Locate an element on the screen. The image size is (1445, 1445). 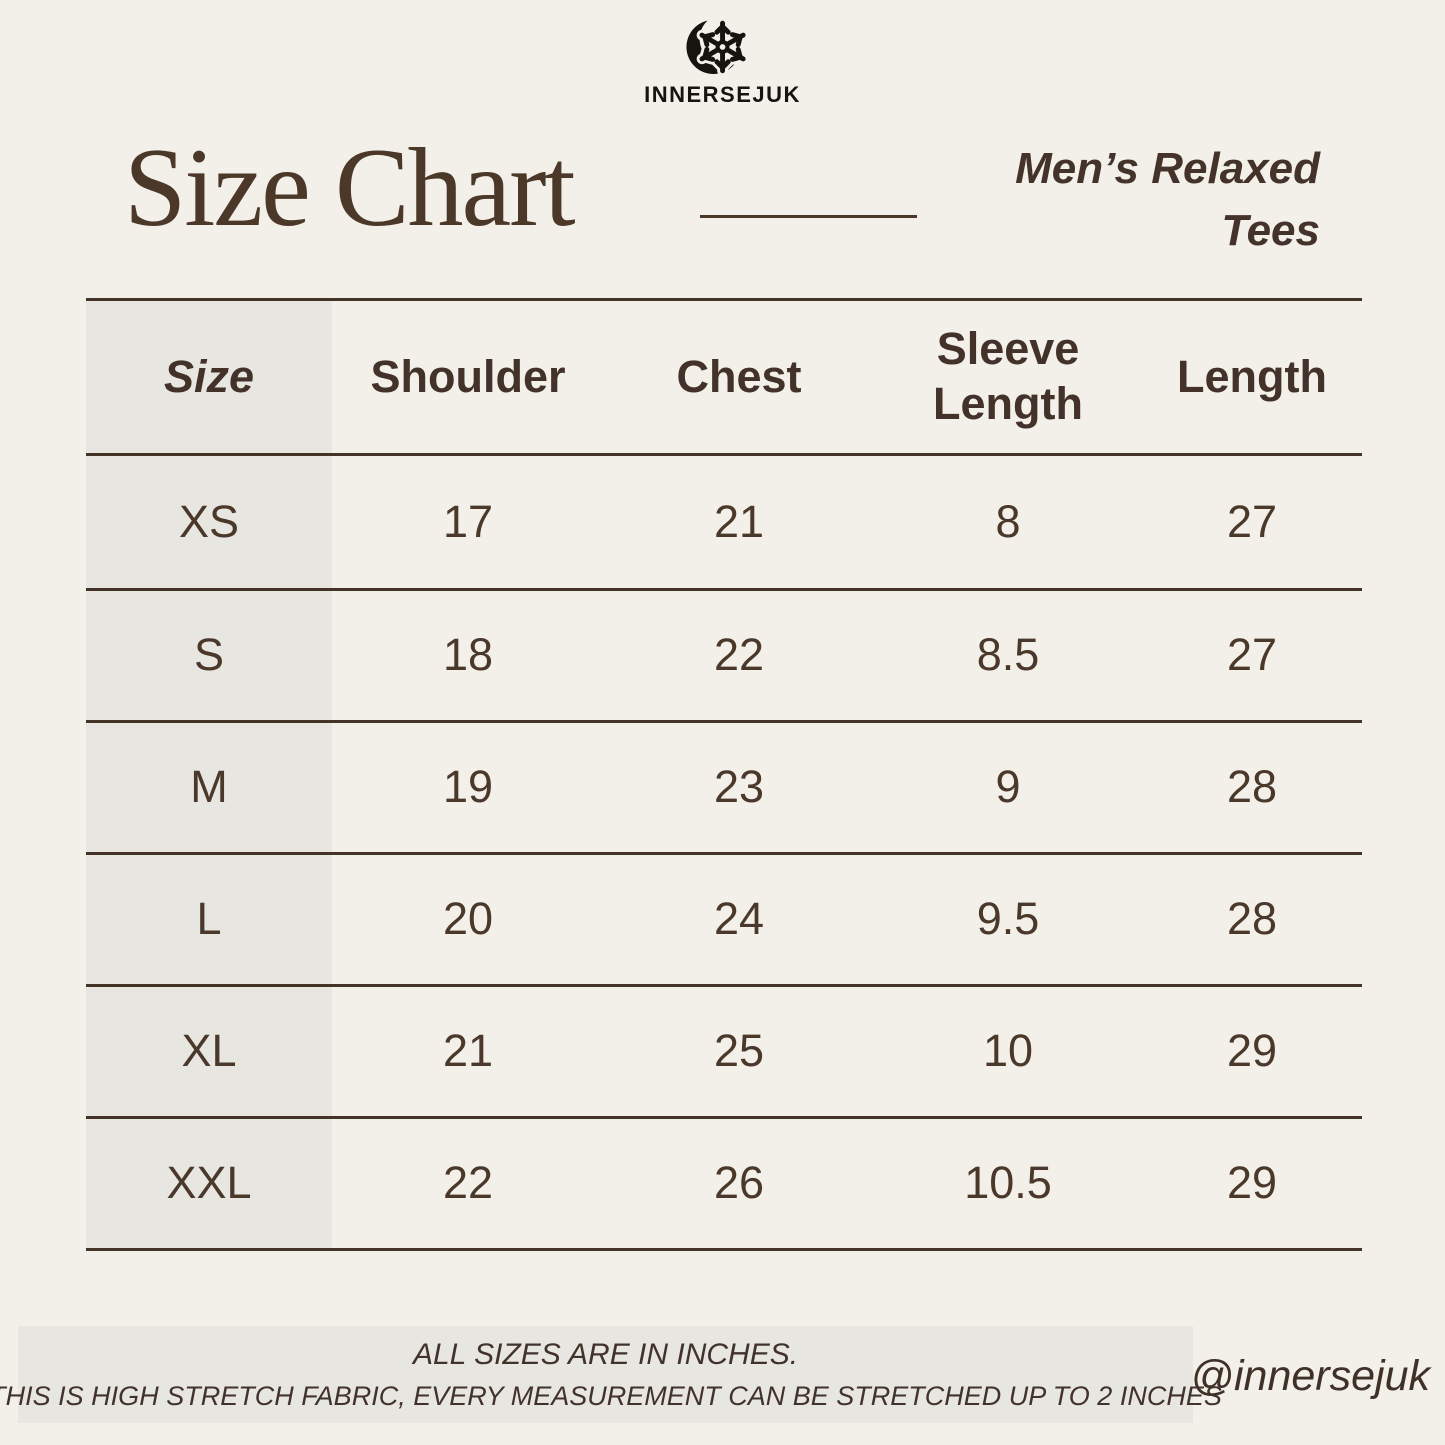
table-row-xl: XL 21 25 10 29 is located at coordinates (724, 1050).